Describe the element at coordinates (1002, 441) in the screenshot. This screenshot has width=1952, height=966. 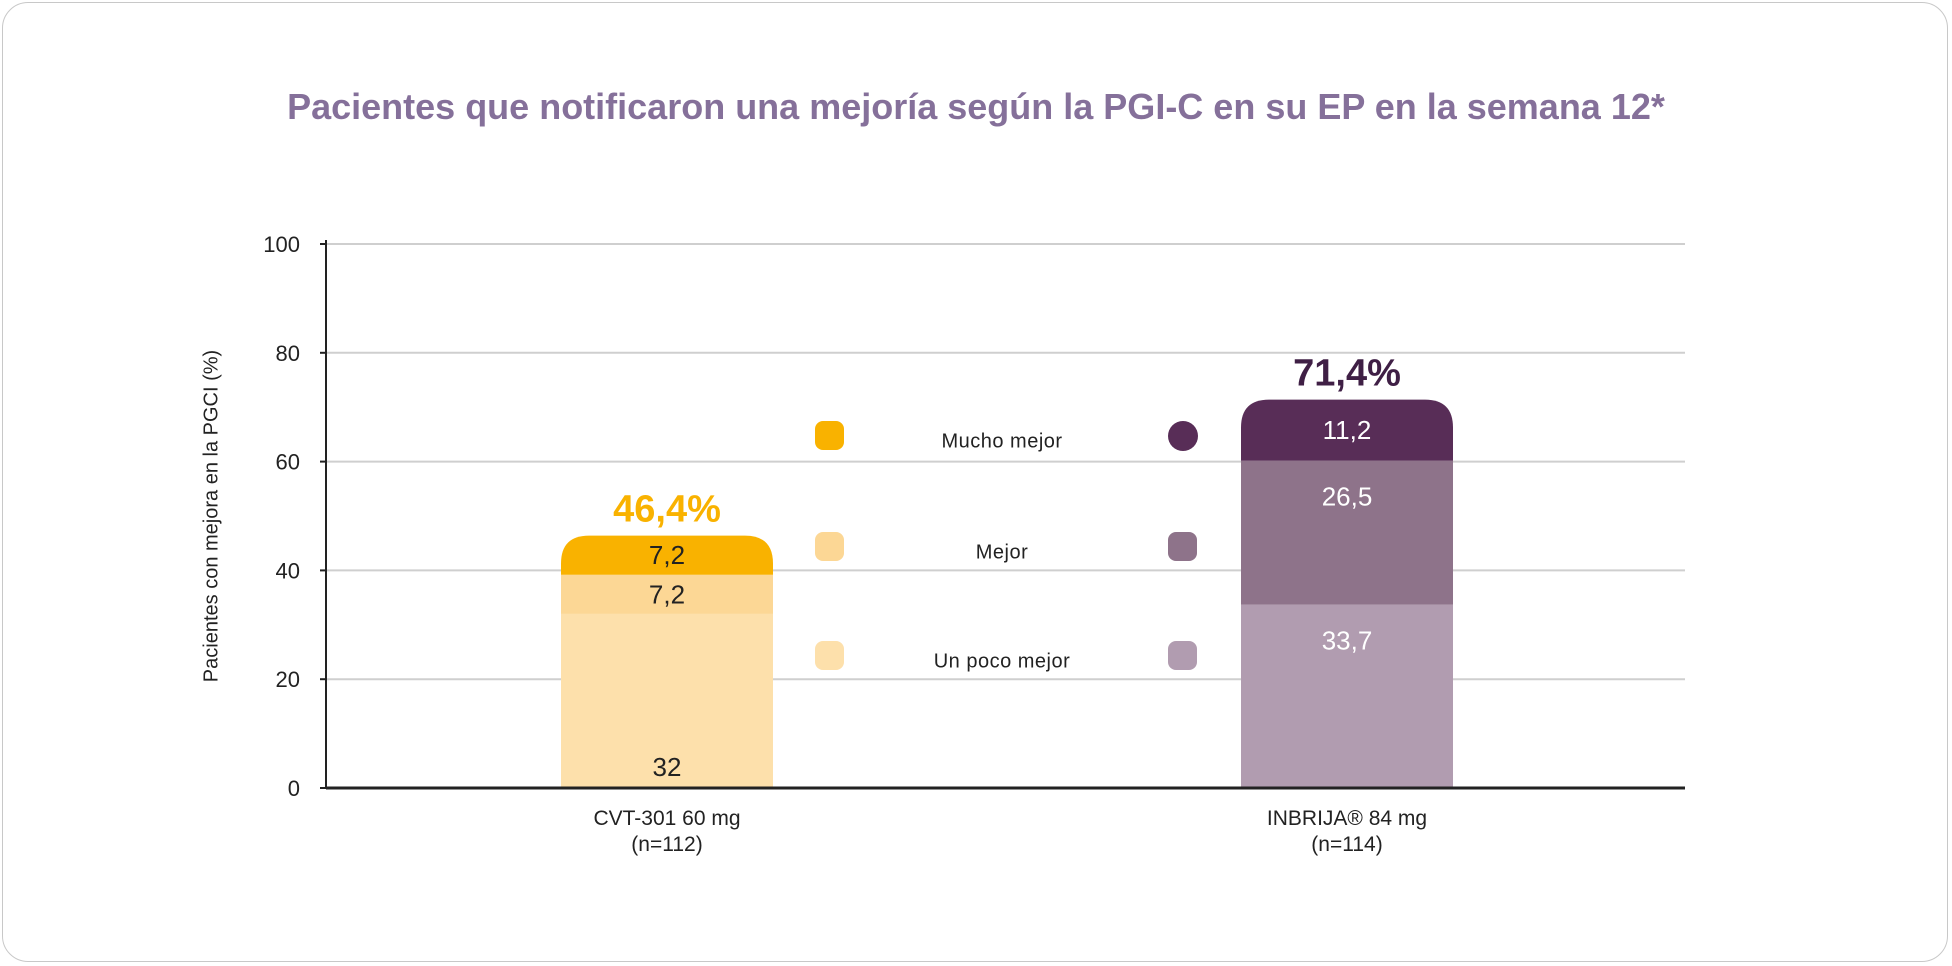
I see `legend-label: Mucho mejor` at that location.